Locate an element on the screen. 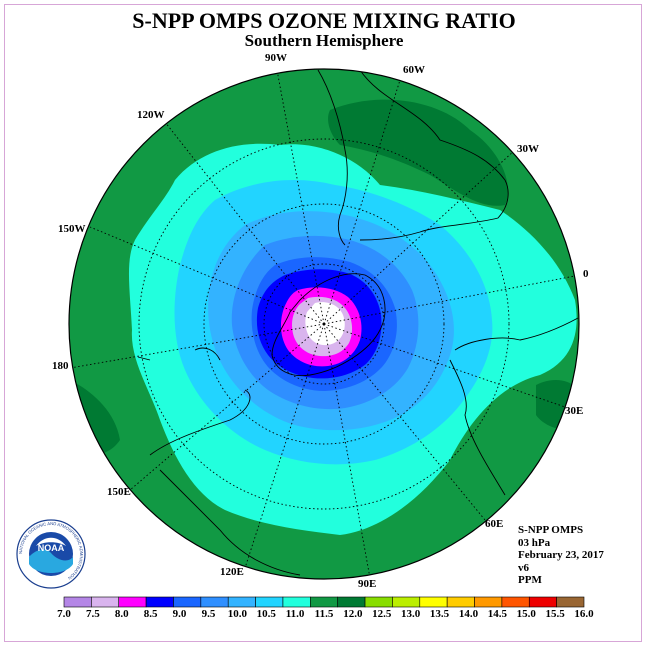 The width and height of the screenshot is (648, 648). colorbar-label-1: 7.5 is located at coordinates (93, 614).